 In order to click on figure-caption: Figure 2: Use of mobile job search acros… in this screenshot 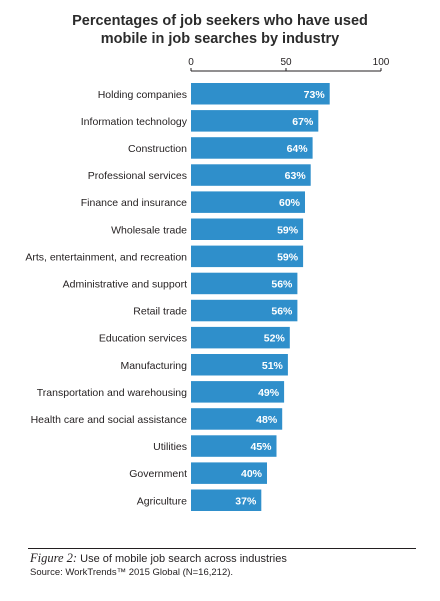, I will do `click(158, 559)`.